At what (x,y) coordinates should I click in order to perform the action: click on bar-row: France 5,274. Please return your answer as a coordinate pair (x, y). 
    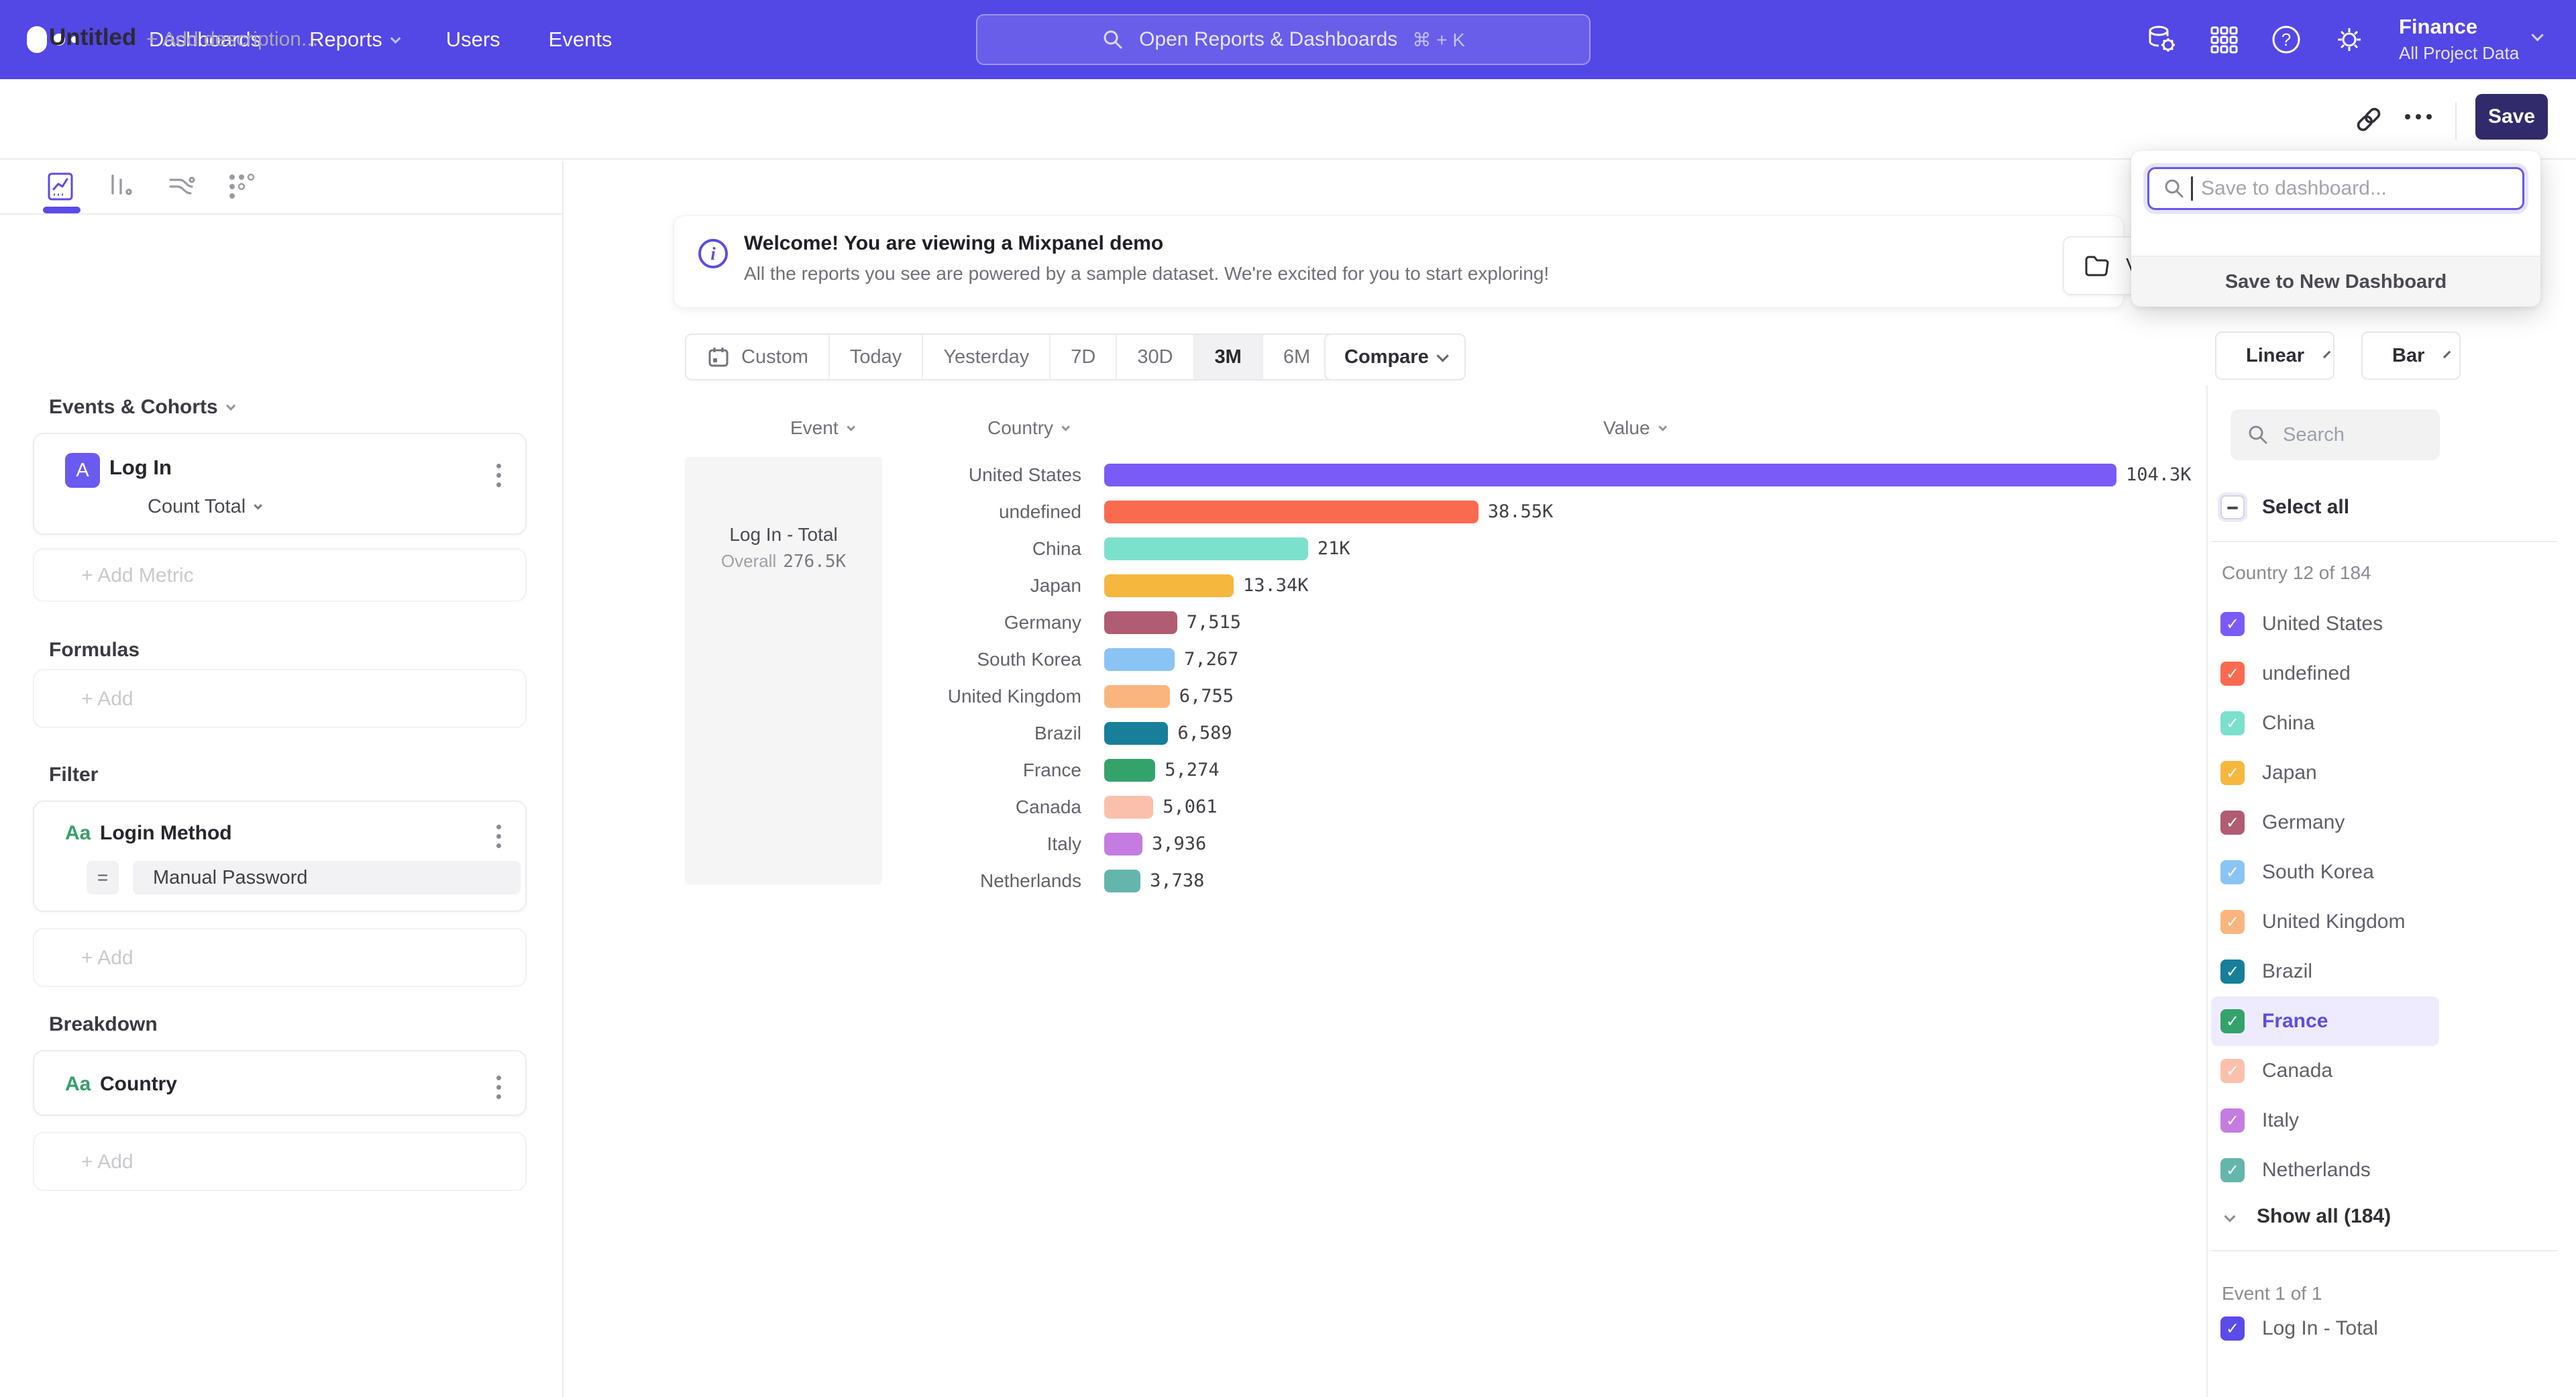
    Looking at the image, I should click on (1542, 770).